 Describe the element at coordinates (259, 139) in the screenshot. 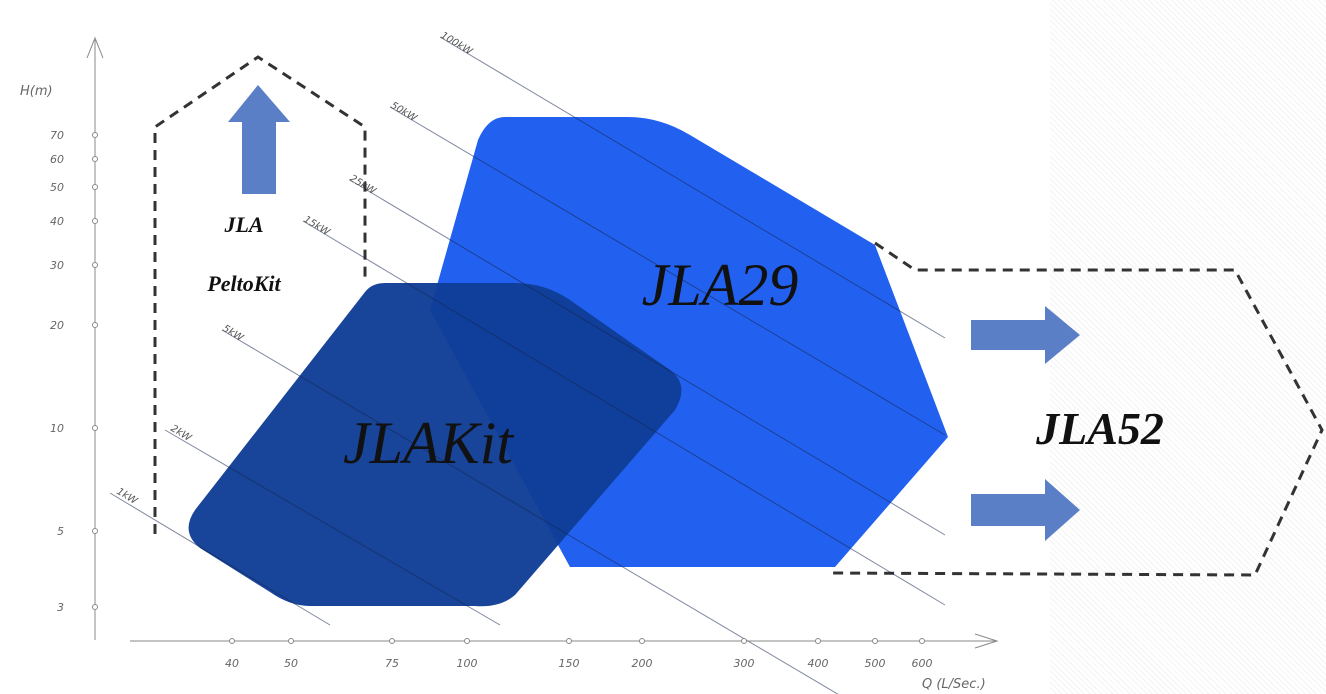

I see `up-arrow-icon` at that location.